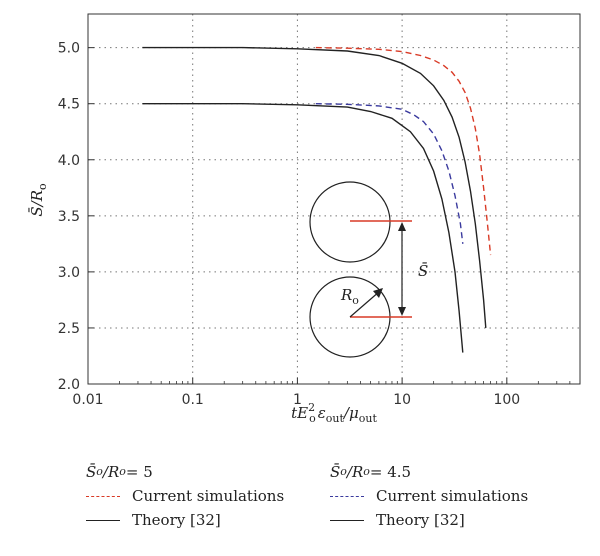  Describe the element at coordinates (297, 400) in the screenshot. I see `x-tick-label-2: 1` at that location.